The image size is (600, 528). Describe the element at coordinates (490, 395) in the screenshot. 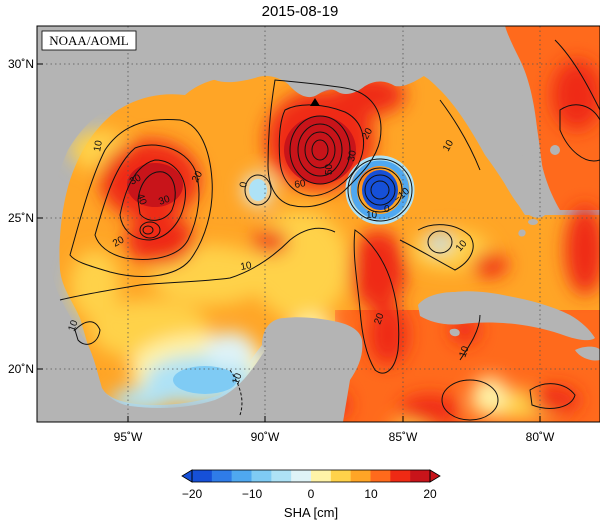

I see `light-patch` at that location.